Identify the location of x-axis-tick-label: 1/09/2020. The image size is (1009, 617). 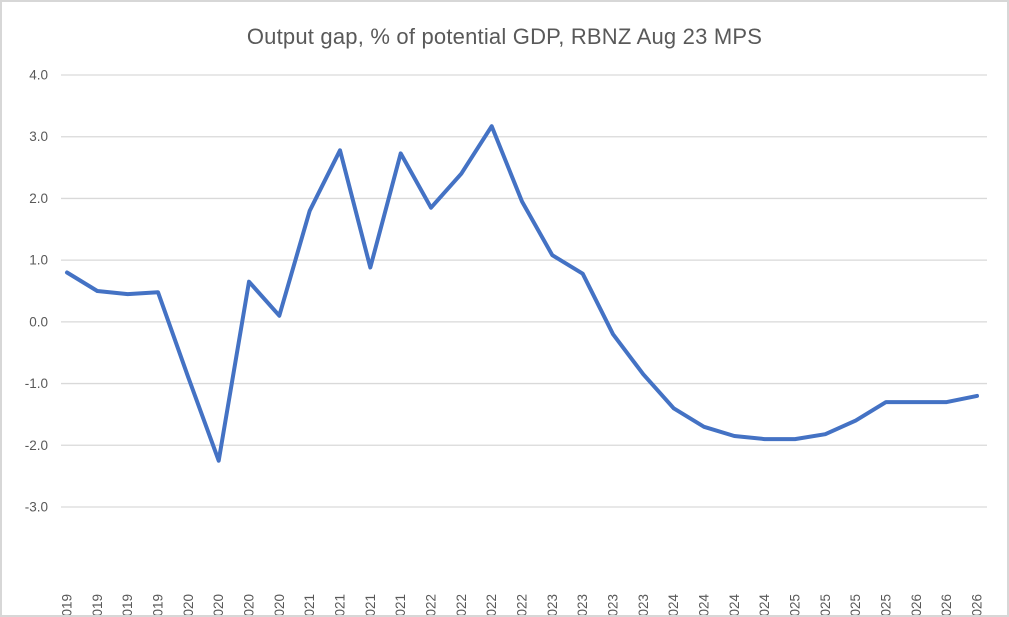
(249, 604).